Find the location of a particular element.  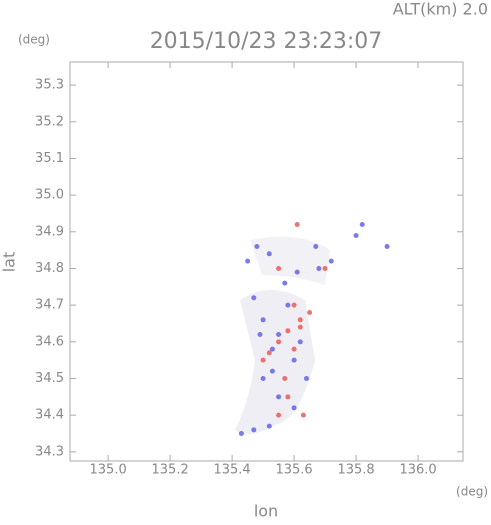

x-tick-label: 135.8 is located at coordinates (355, 470).